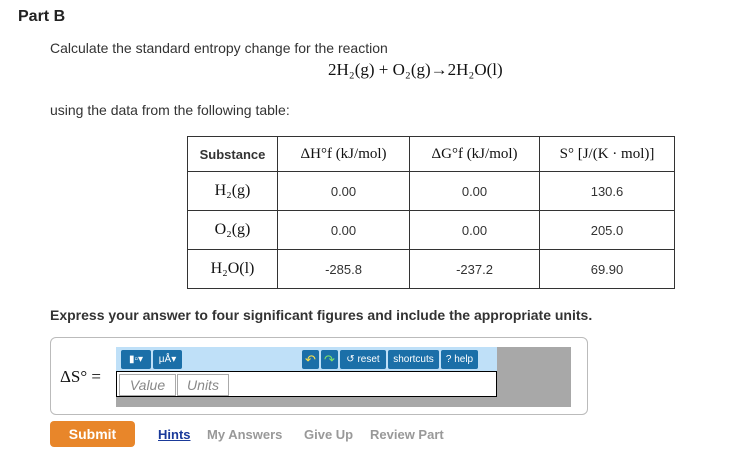 The height and width of the screenshot is (461, 752). What do you see at coordinates (232, 269) in the screenshot?
I see `cell-substance: H₂O(l)` at bounding box center [232, 269].